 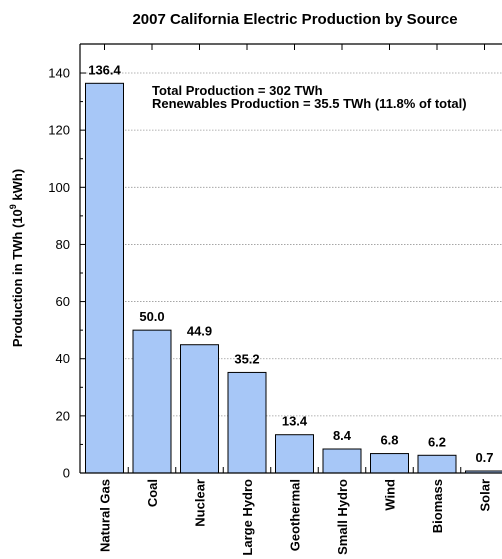 I want to click on y-tick-label: 100, so click(x=59, y=187).